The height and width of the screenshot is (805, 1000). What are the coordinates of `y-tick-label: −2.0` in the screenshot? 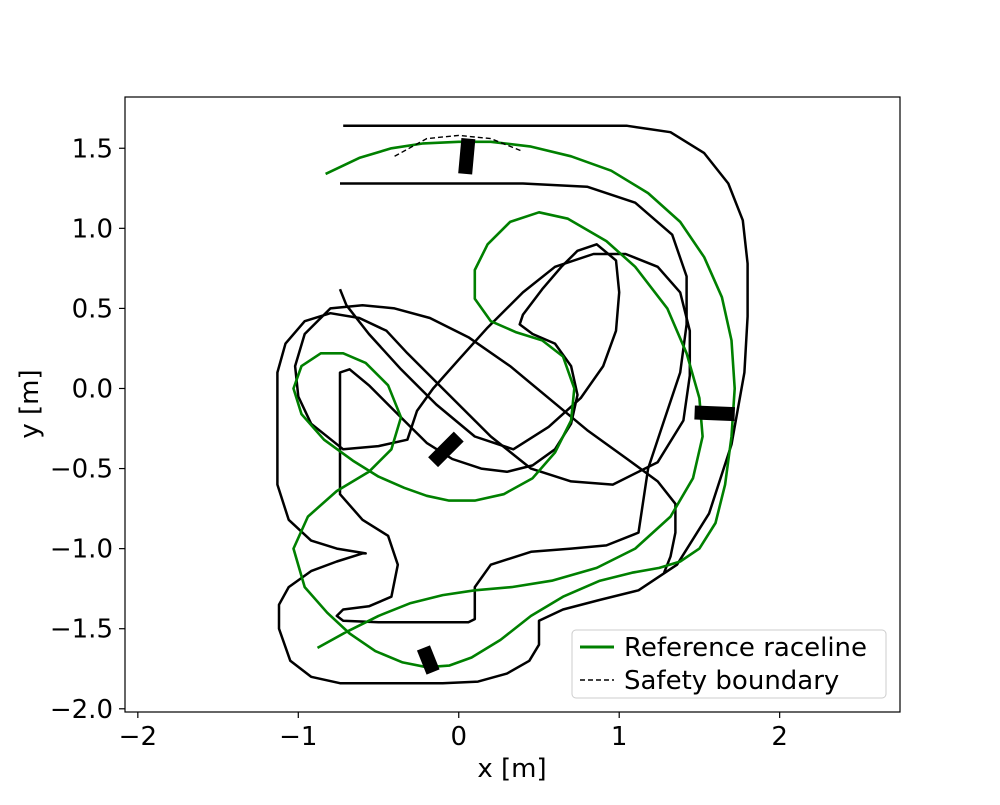 It's located at (81, 710).